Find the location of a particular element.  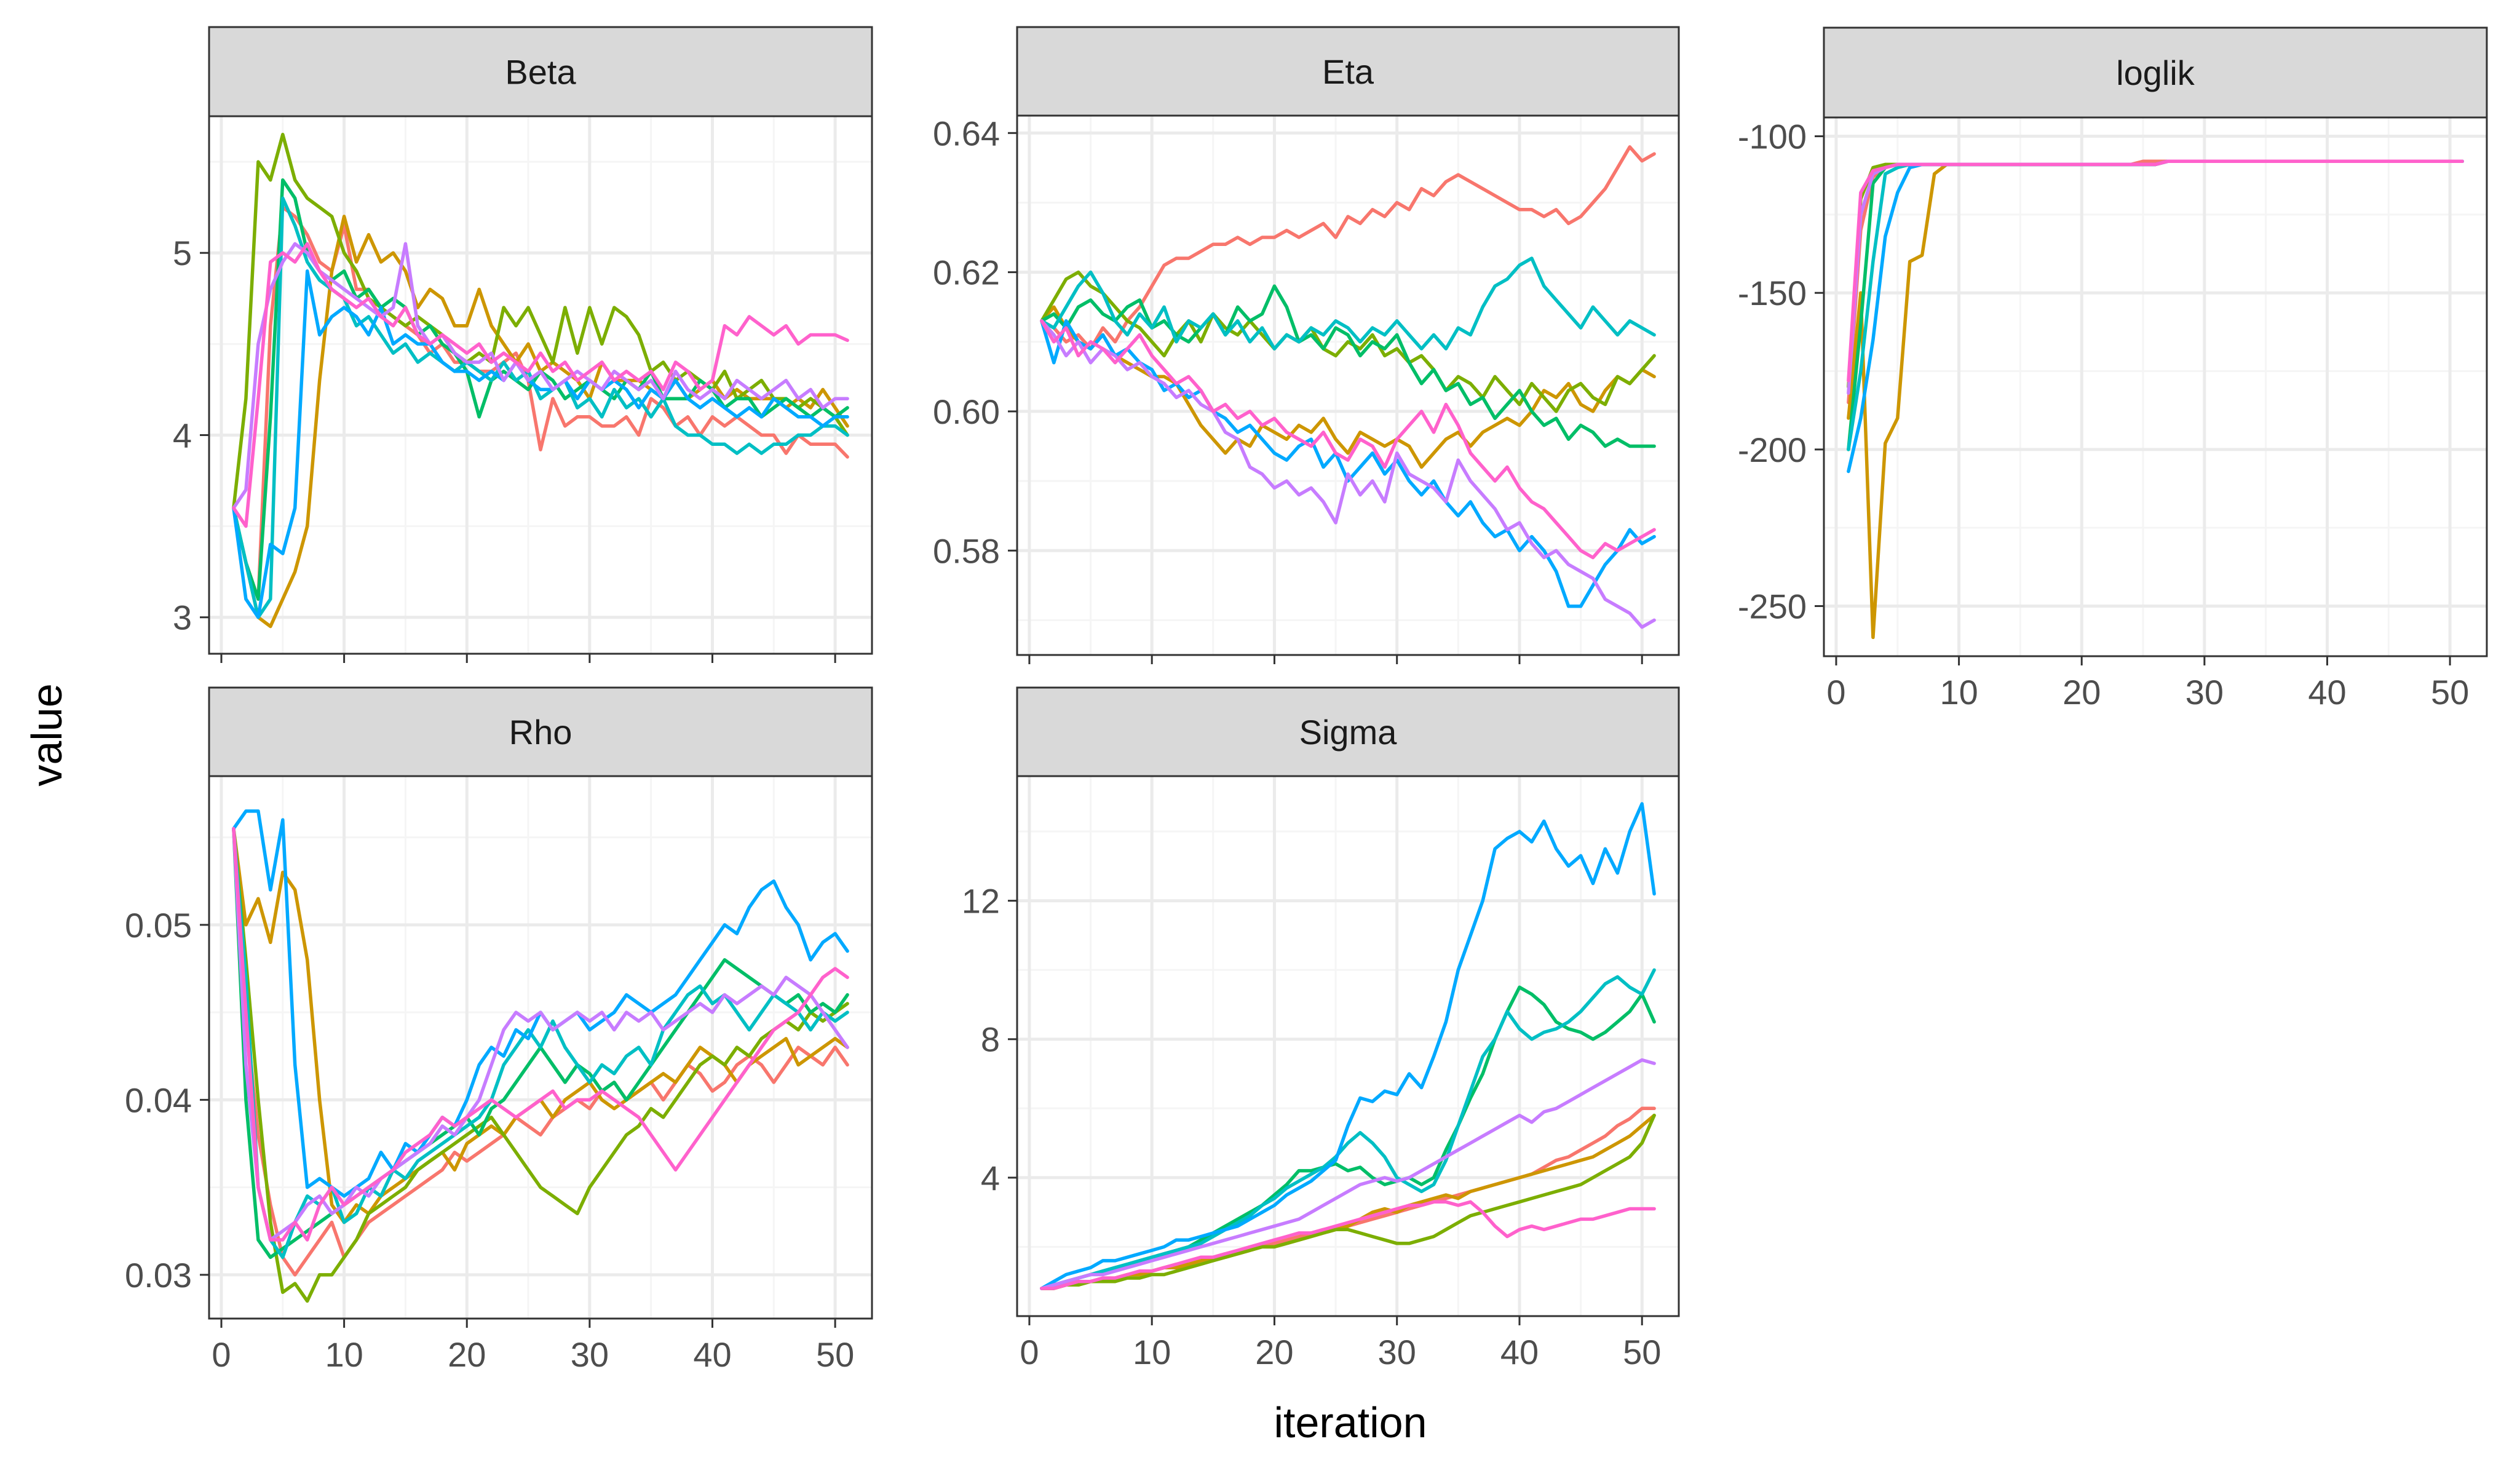

strip-label-sigma: Sigma is located at coordinates (1348, 732).